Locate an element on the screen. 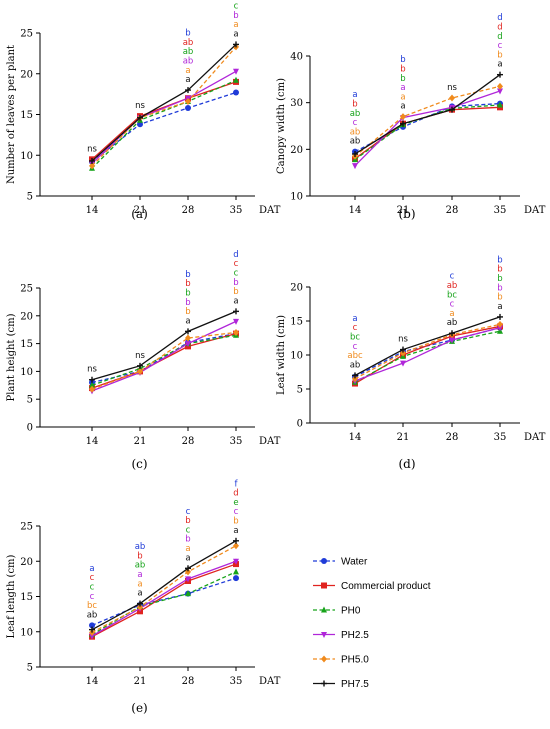 The image size is (550, 729). legend-item: PH7.5 is located at coordinates (341, 684).